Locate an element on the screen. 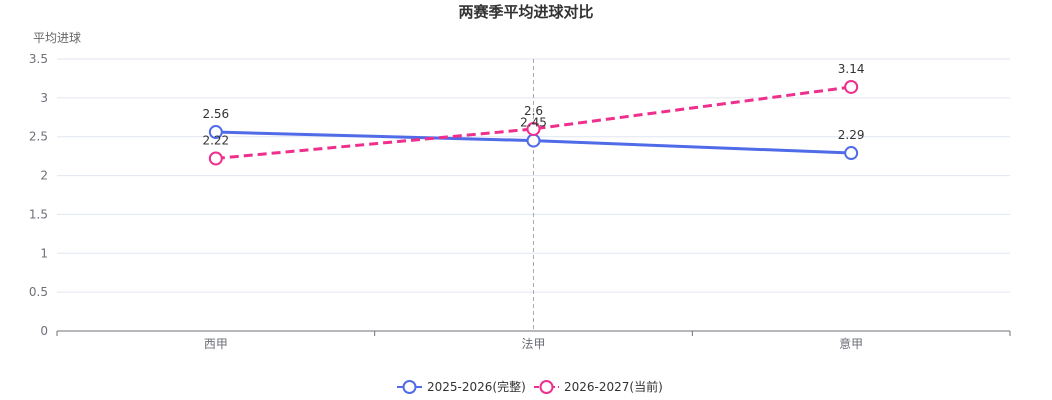 The height and width of the screenshot is (400, 1052). y-tick-label: 3.5 is located at coordinates (38, 59).